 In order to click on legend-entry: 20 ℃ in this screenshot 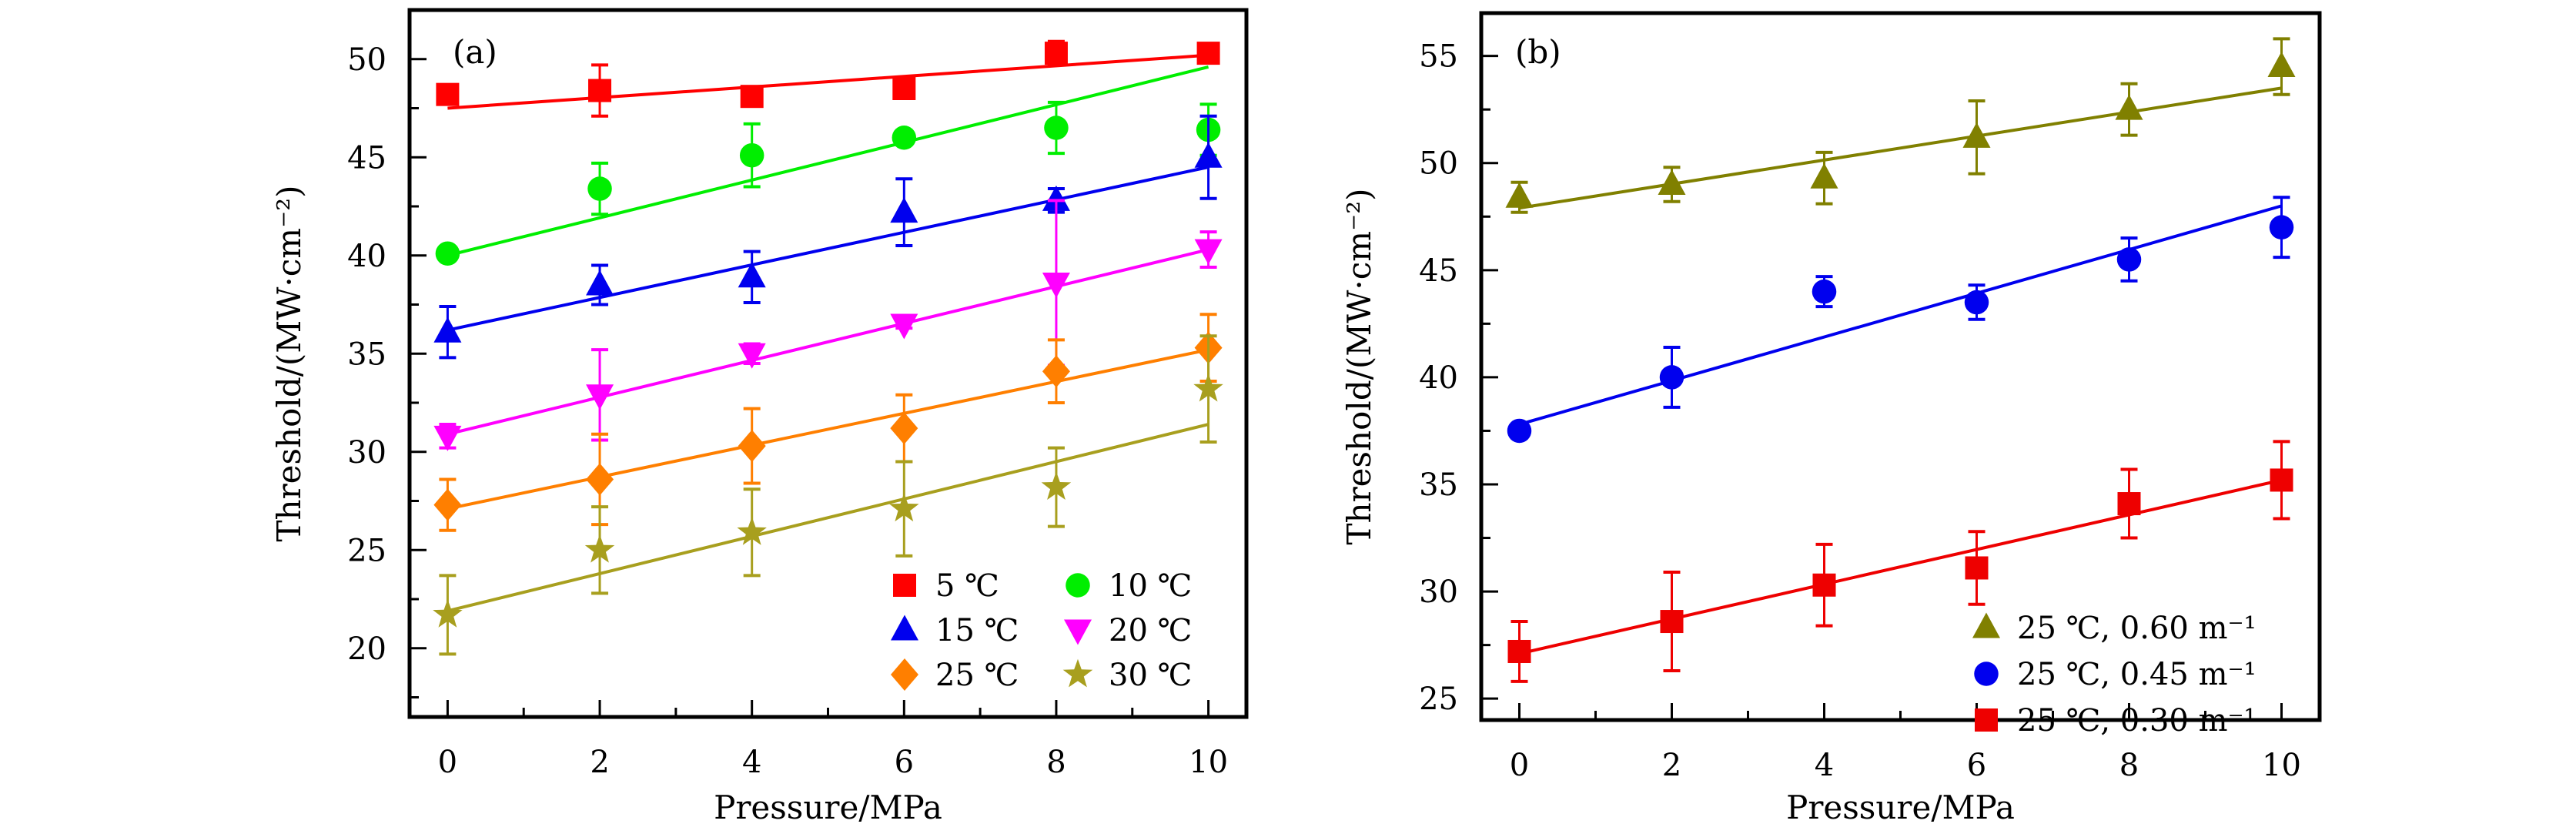, I will do `click(1128, 630)`.